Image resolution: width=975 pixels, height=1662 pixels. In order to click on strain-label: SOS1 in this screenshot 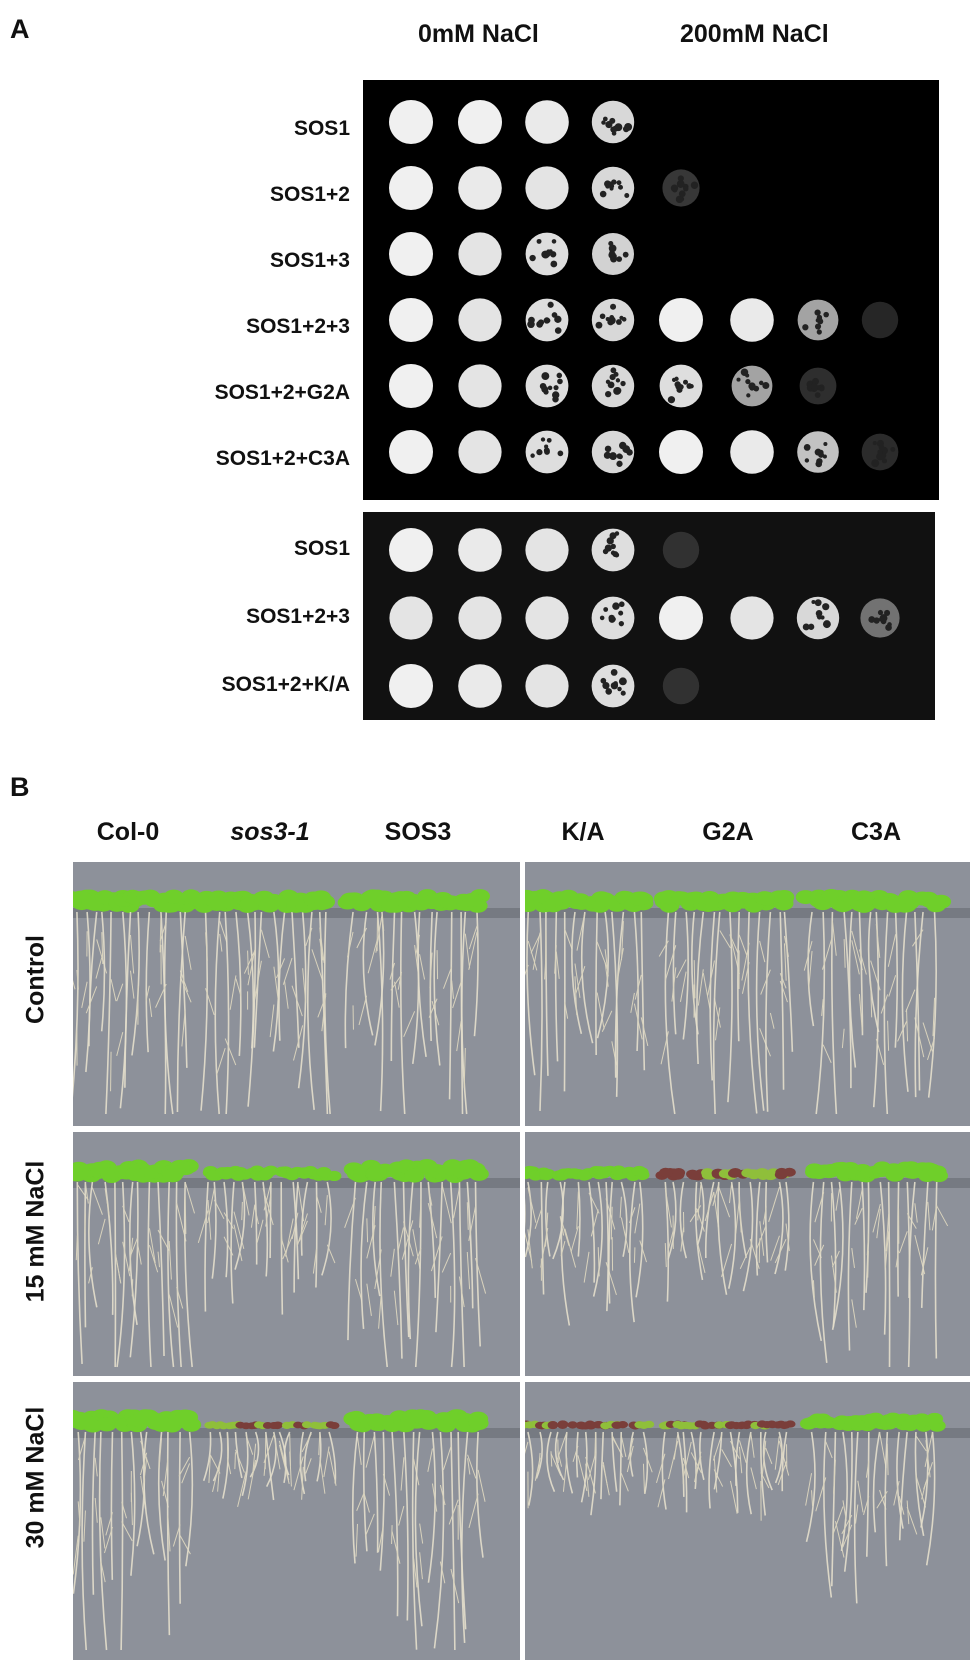, I will do `click(321, 548)`.